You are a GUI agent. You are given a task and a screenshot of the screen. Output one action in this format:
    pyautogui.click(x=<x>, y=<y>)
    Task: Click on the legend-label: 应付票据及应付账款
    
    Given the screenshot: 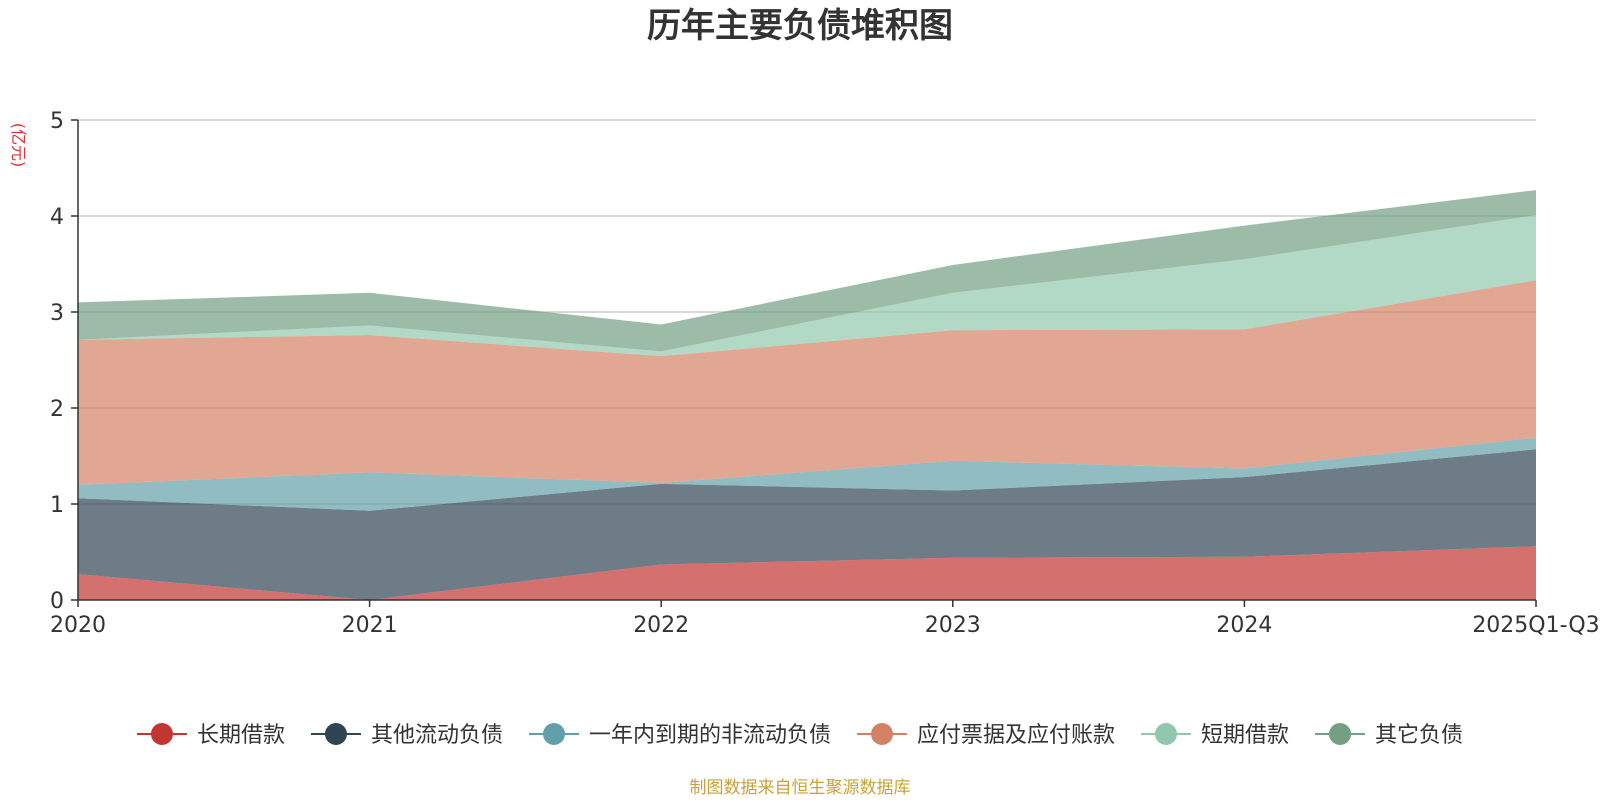 What is the action you would take?
    pyautogui.click(x=1016, y=735)
    